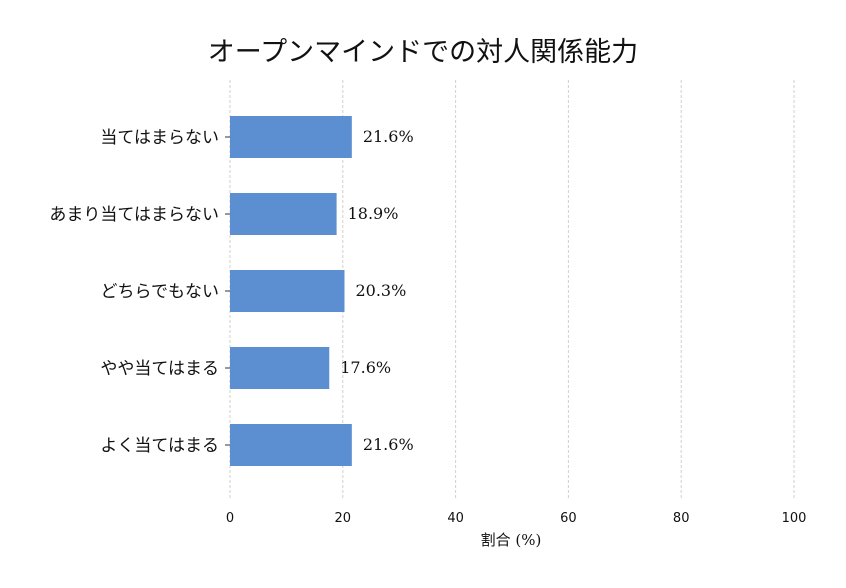  I want to click on value-label: 20.3%, so click(380, 290).